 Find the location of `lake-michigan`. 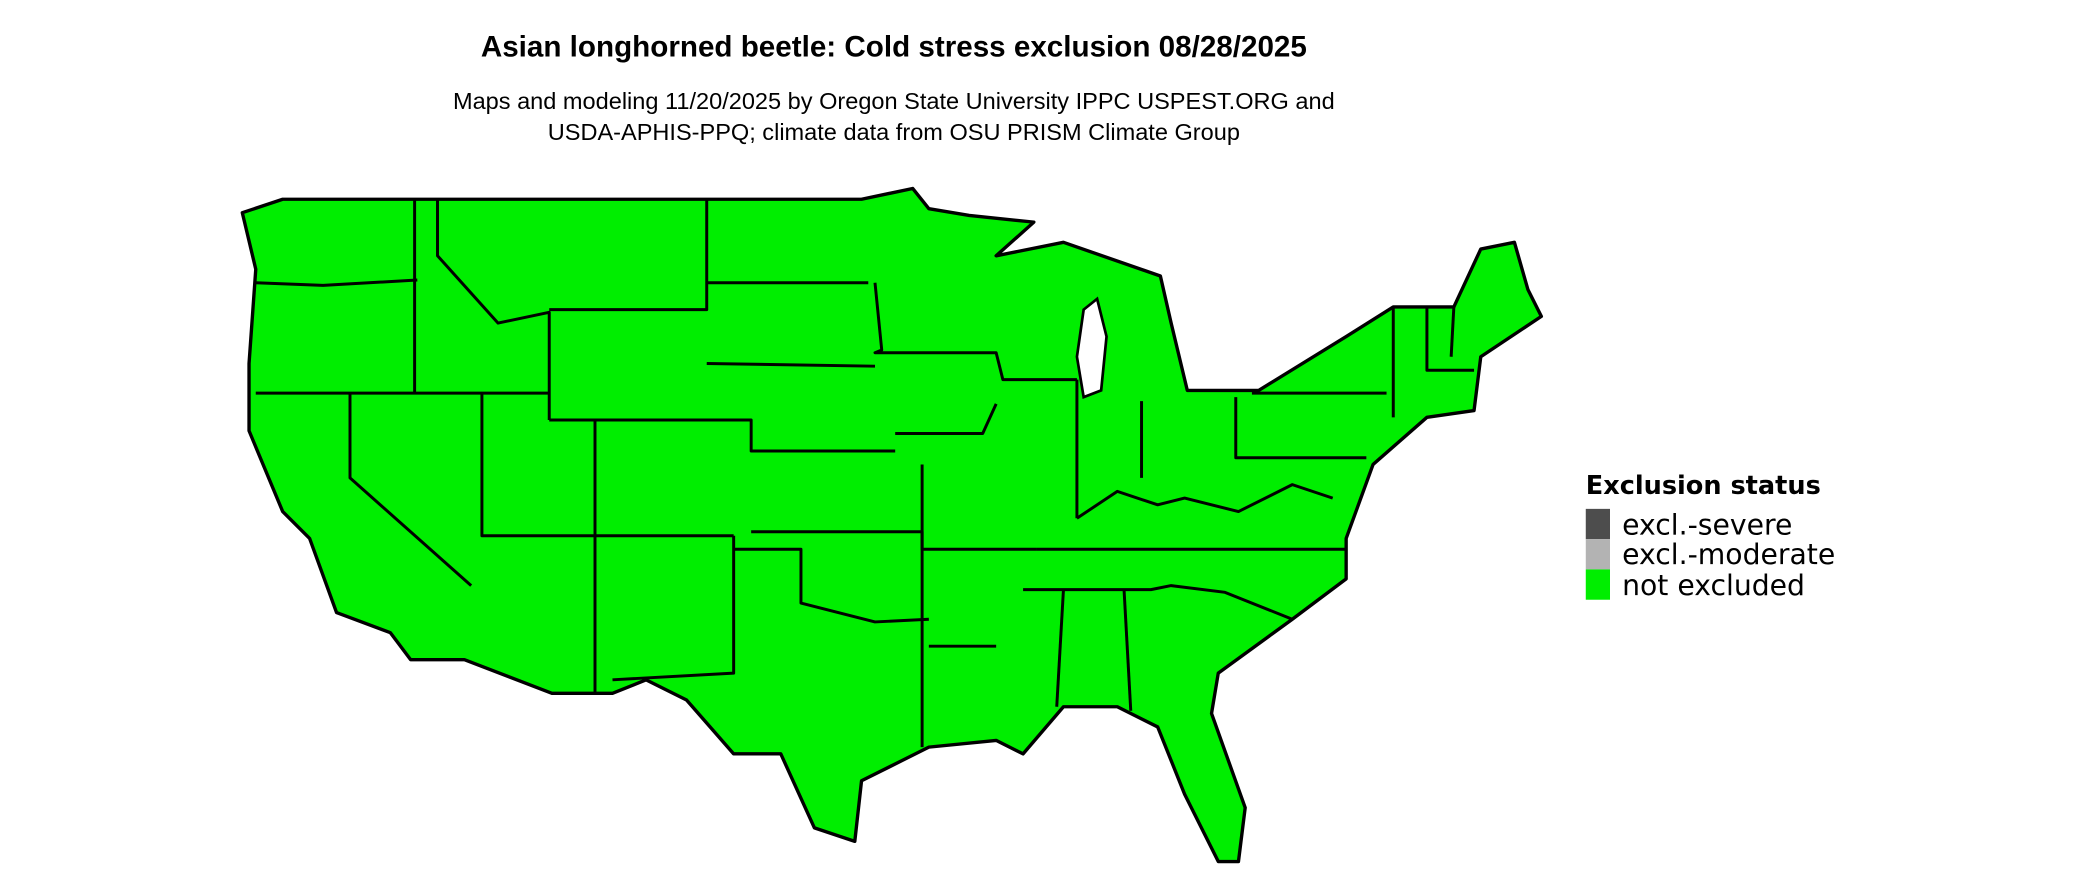

lake-michigan is located at coordinates (1091, 347).